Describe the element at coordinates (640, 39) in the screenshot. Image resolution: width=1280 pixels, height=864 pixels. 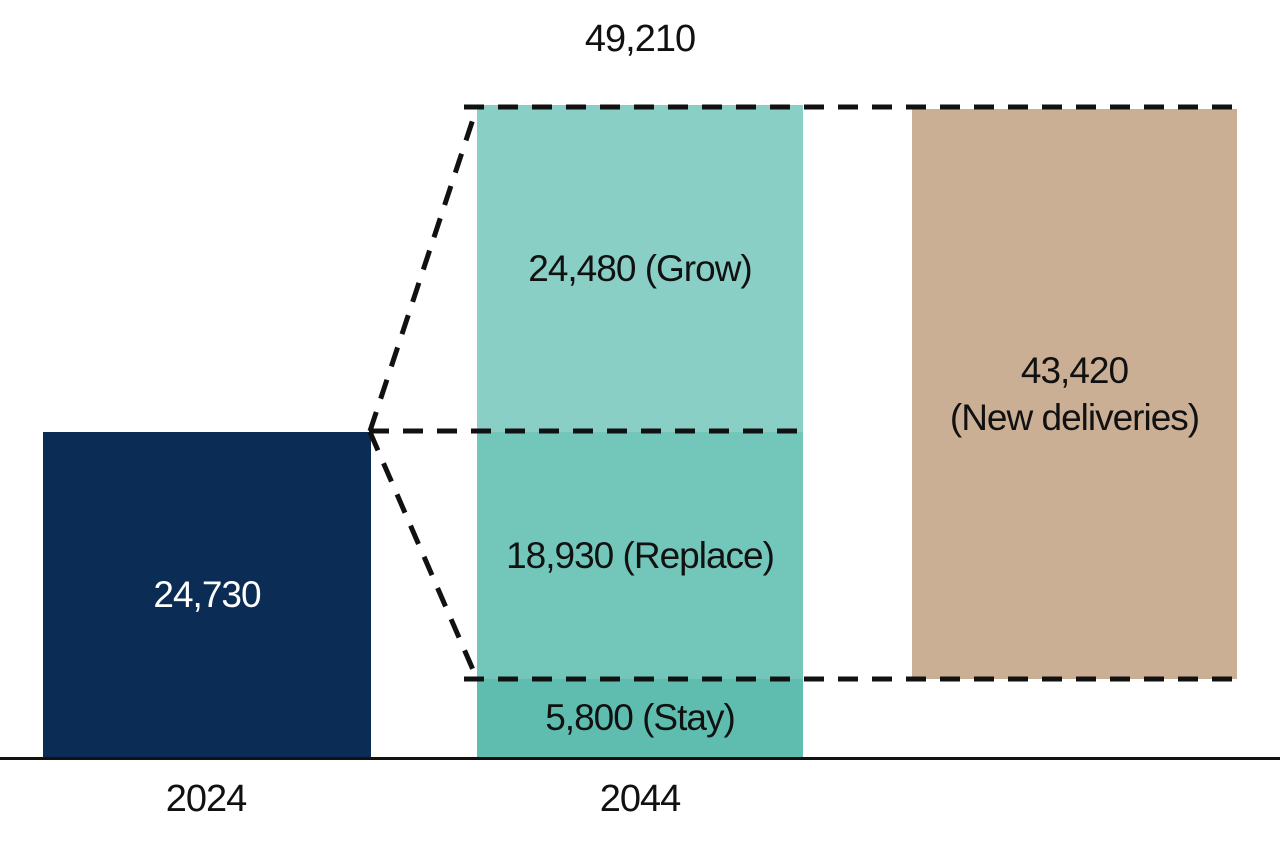
I see `total-label-2044: 49,210` at that location.